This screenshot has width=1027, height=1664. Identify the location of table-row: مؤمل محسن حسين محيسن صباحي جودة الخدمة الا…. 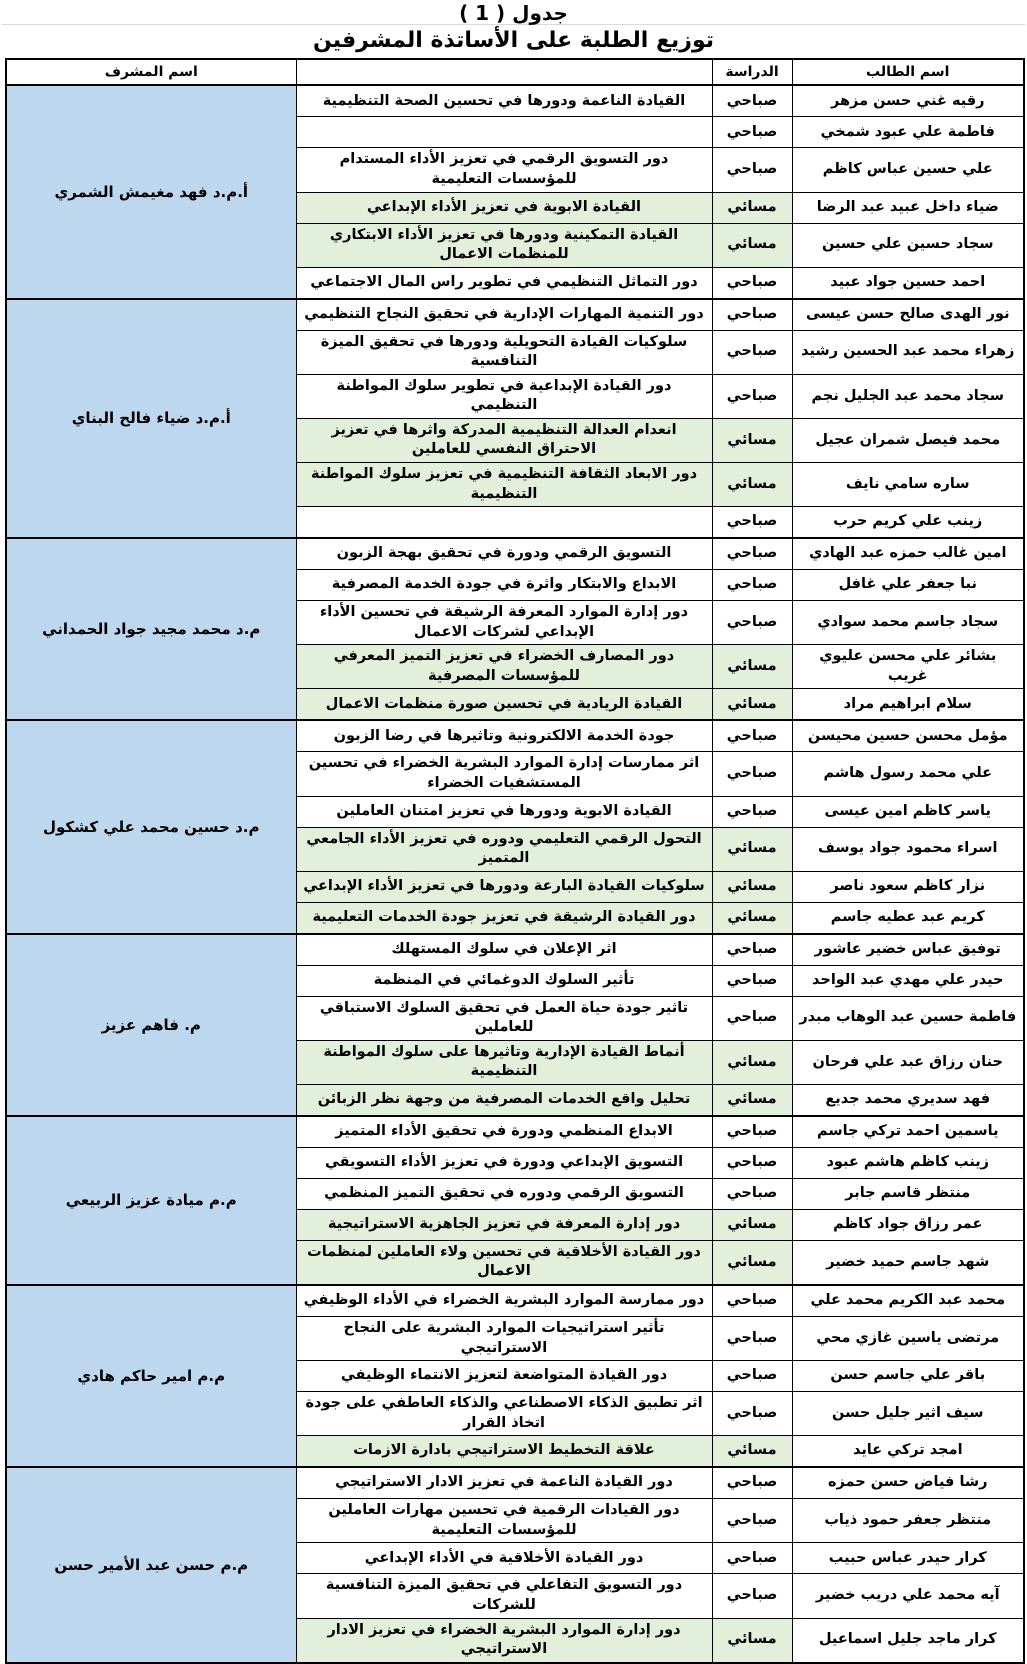
(515, 827).